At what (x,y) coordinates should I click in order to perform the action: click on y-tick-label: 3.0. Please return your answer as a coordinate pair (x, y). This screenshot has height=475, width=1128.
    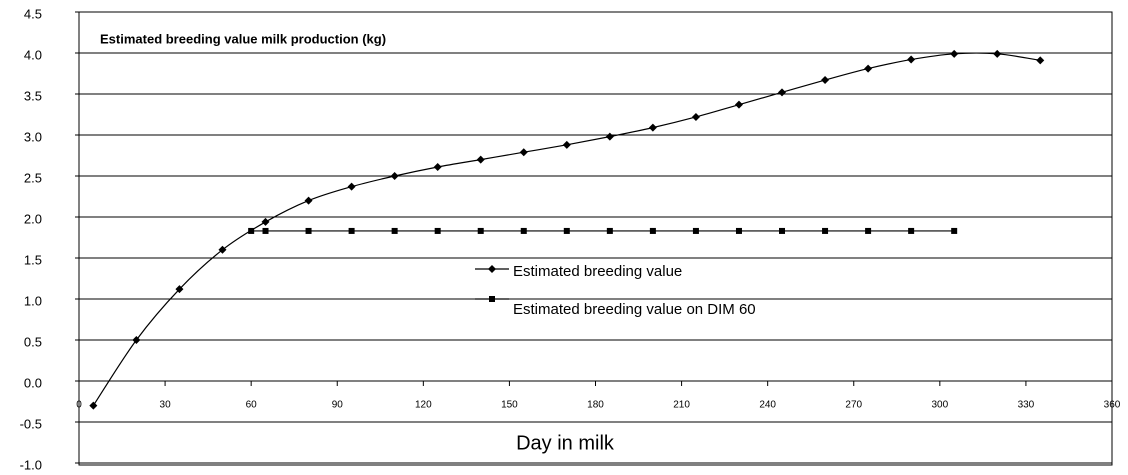
    Looking at the image, I should click on (33, 136).